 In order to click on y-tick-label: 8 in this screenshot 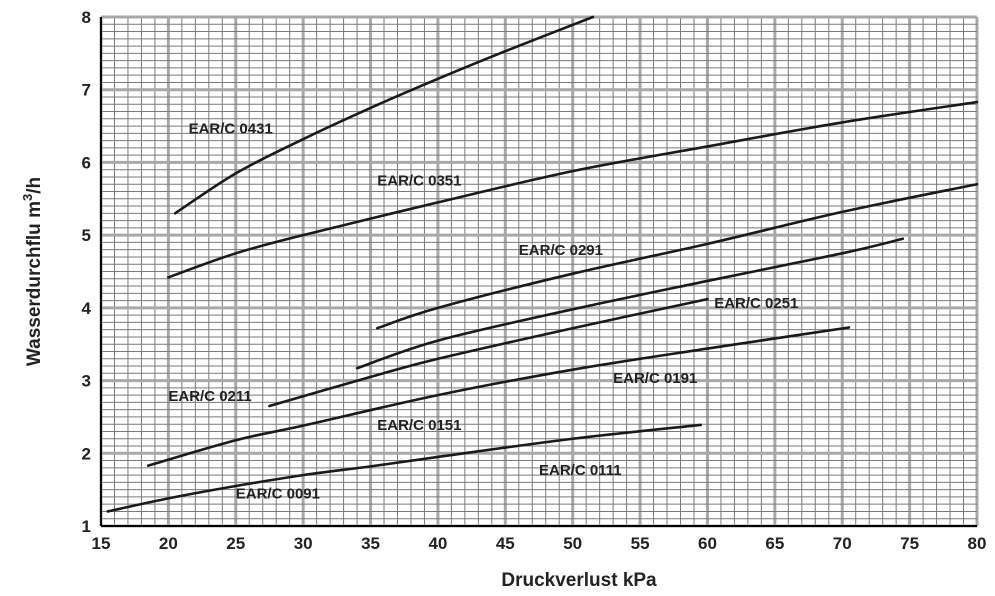, I will do `click(86, 17)`.